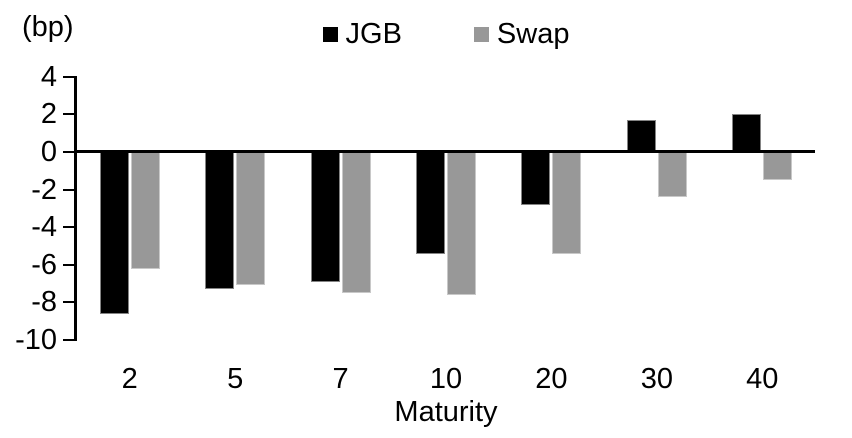 Image resolution: width=852 pixels, height=438 pixels. What do you see at coordinates (330, 34) in the screenshot?
I see `legend-swatch-jgb` at bounding box center [330, 34].